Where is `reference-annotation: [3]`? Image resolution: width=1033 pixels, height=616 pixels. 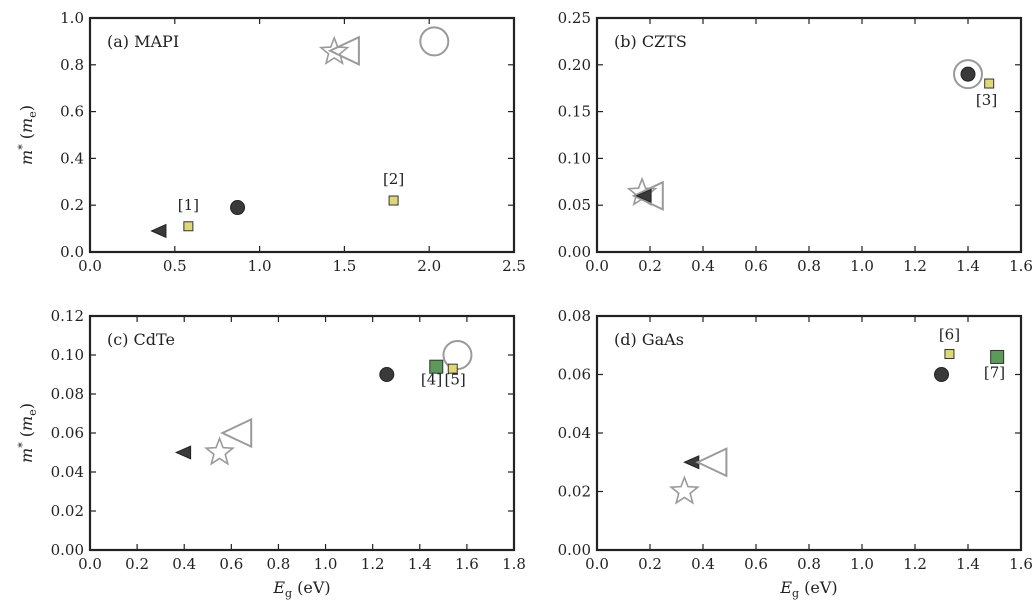 reference-annotation: [3] is located at coordinates (986, 100).